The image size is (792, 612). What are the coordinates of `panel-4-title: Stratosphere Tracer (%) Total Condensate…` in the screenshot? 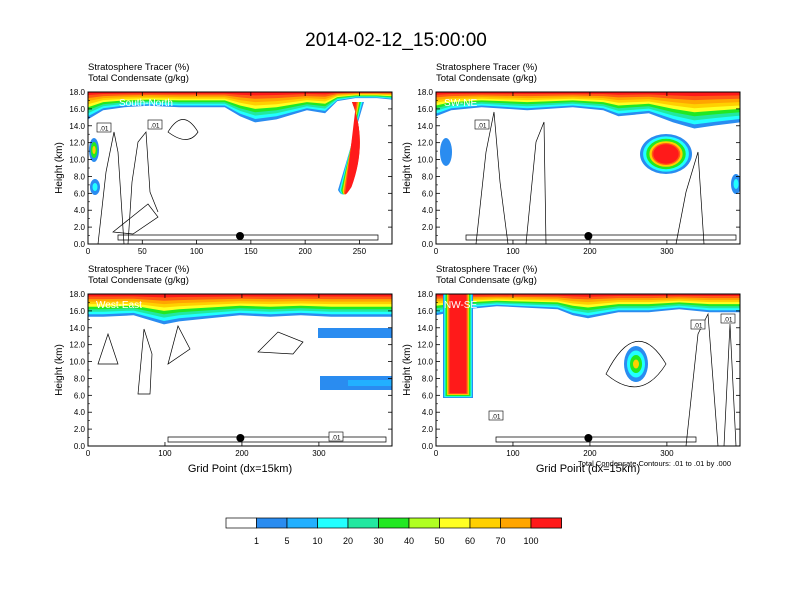 It's located at (486, 275).